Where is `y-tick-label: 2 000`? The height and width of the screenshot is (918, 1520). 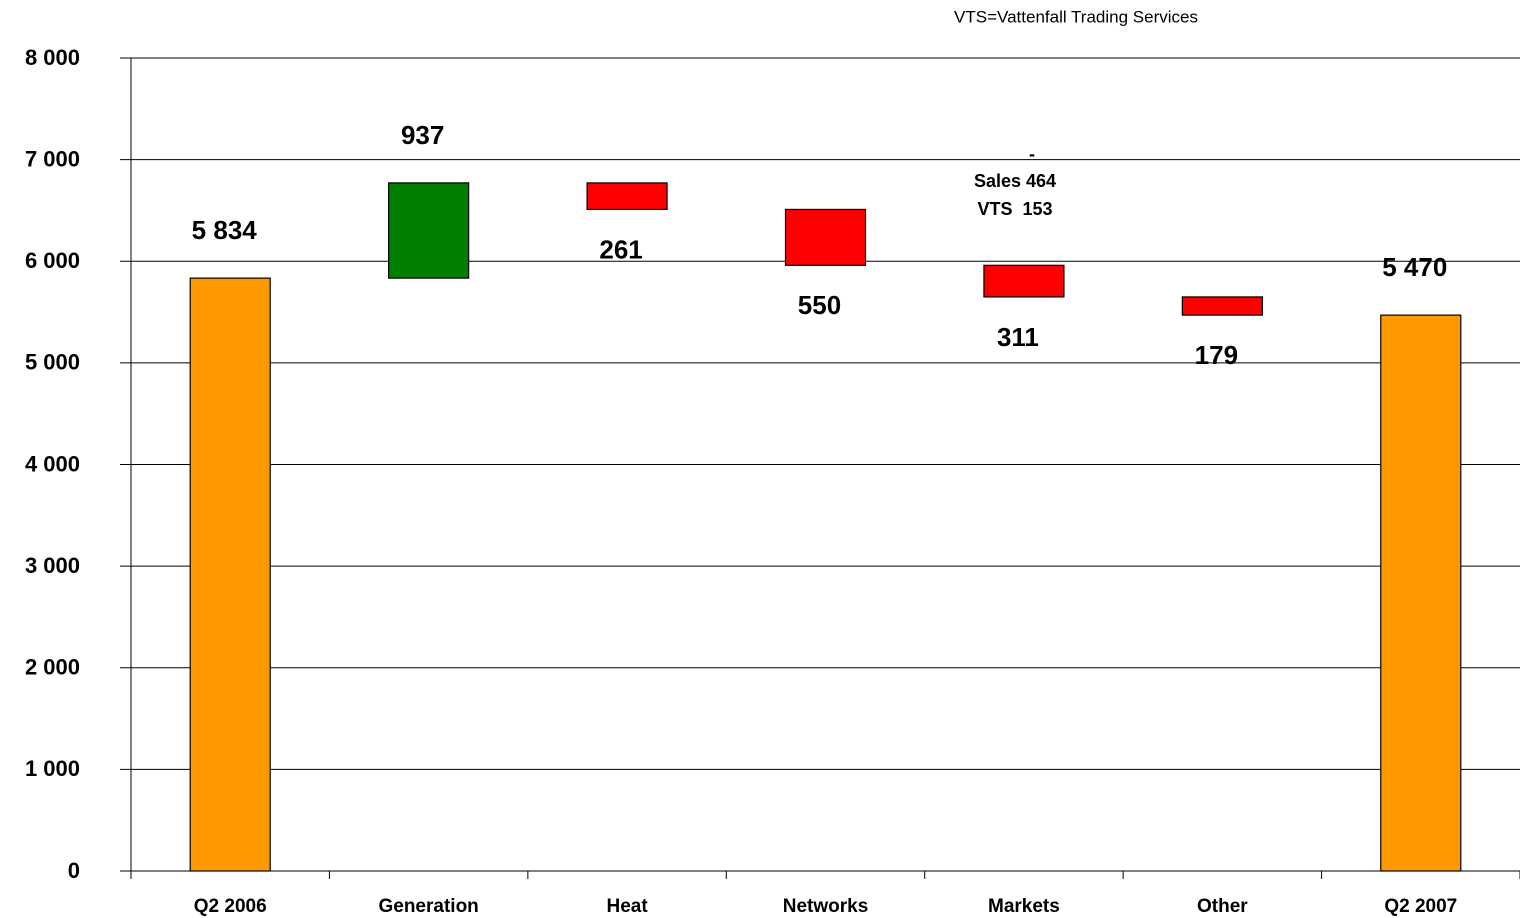 y-tick-label: 2 000 is located at coordinates (52, 667).